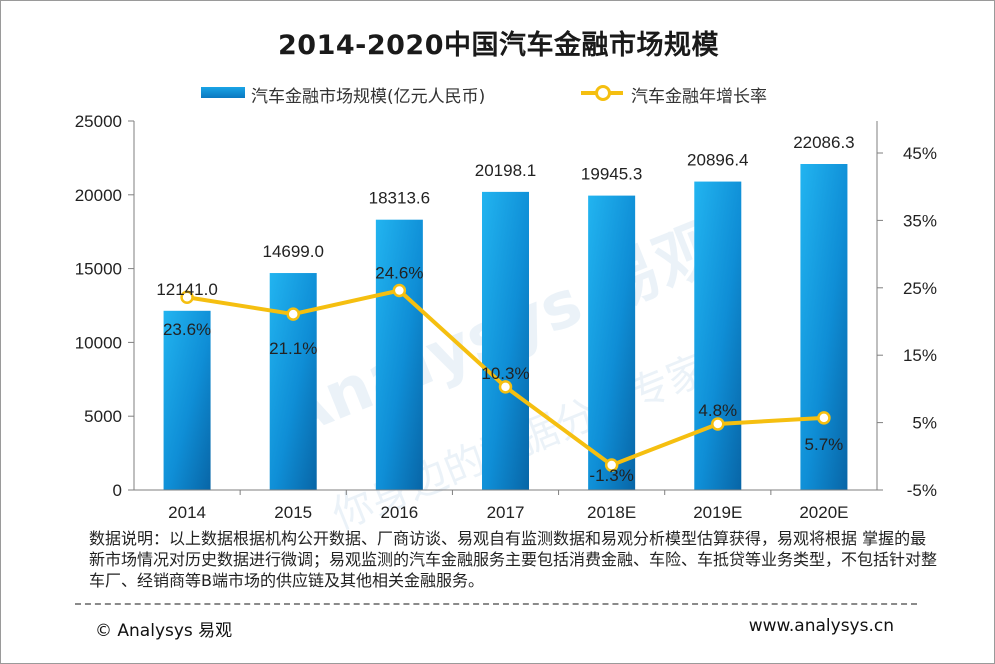 Image resolution: width=995 pixels, height=664 pixels. Describe the element at coordinates (611, 174) in the screenshot. I see `bar-value-label: 19945.3` at that location.